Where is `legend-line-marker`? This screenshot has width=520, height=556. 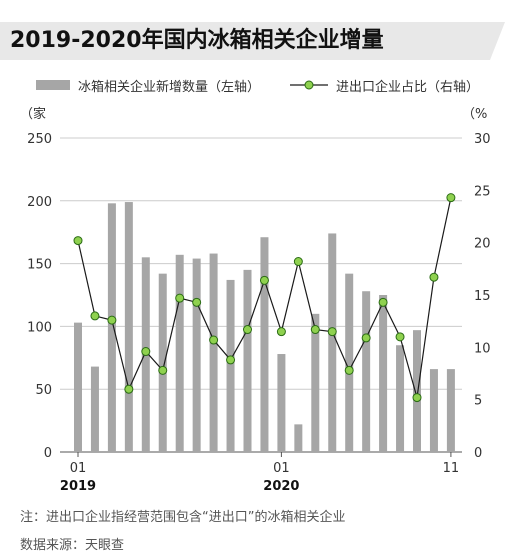 legend-line-marker is located at coordinates (309, 85).